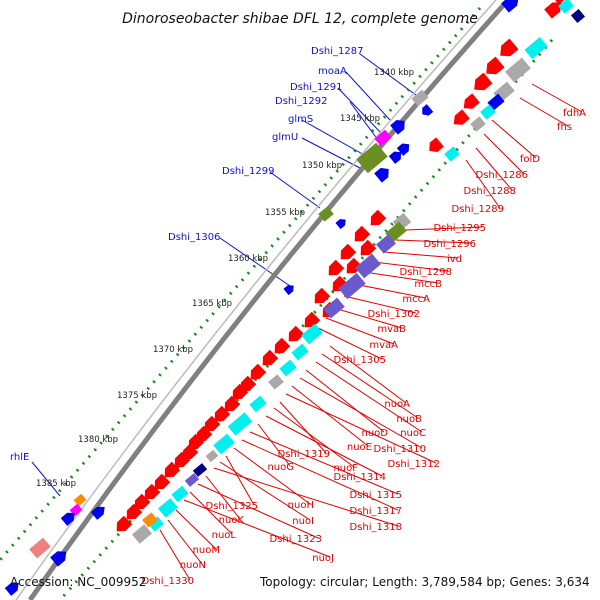 The width and height of the screenshot is (600, 600). What do you see at coordinates (478, 209) in the screenshot?
I see `gene-label: Dshi_1289` at bounding box center [478, 209].